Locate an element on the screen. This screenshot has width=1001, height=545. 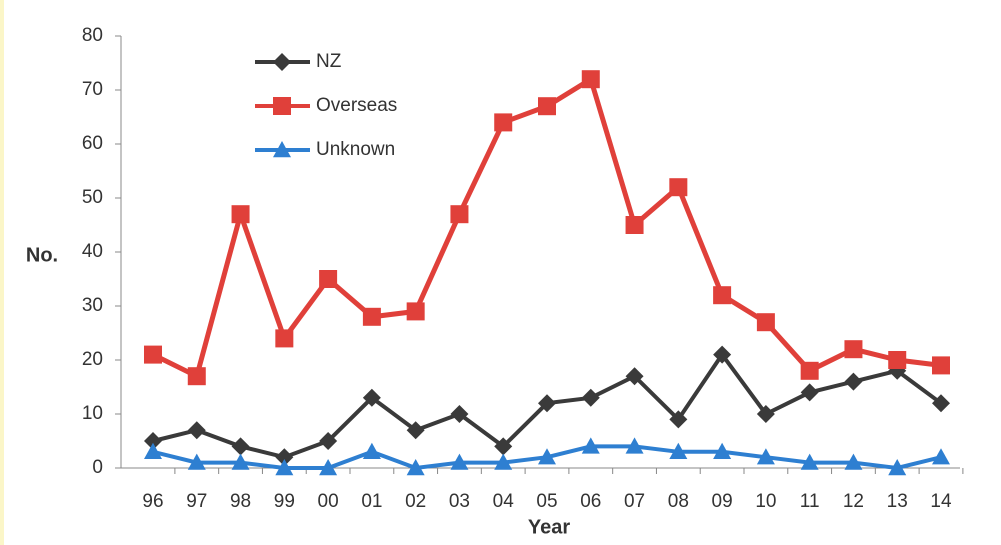
y-tick-label: 30 is located at coordinates (92, 305).